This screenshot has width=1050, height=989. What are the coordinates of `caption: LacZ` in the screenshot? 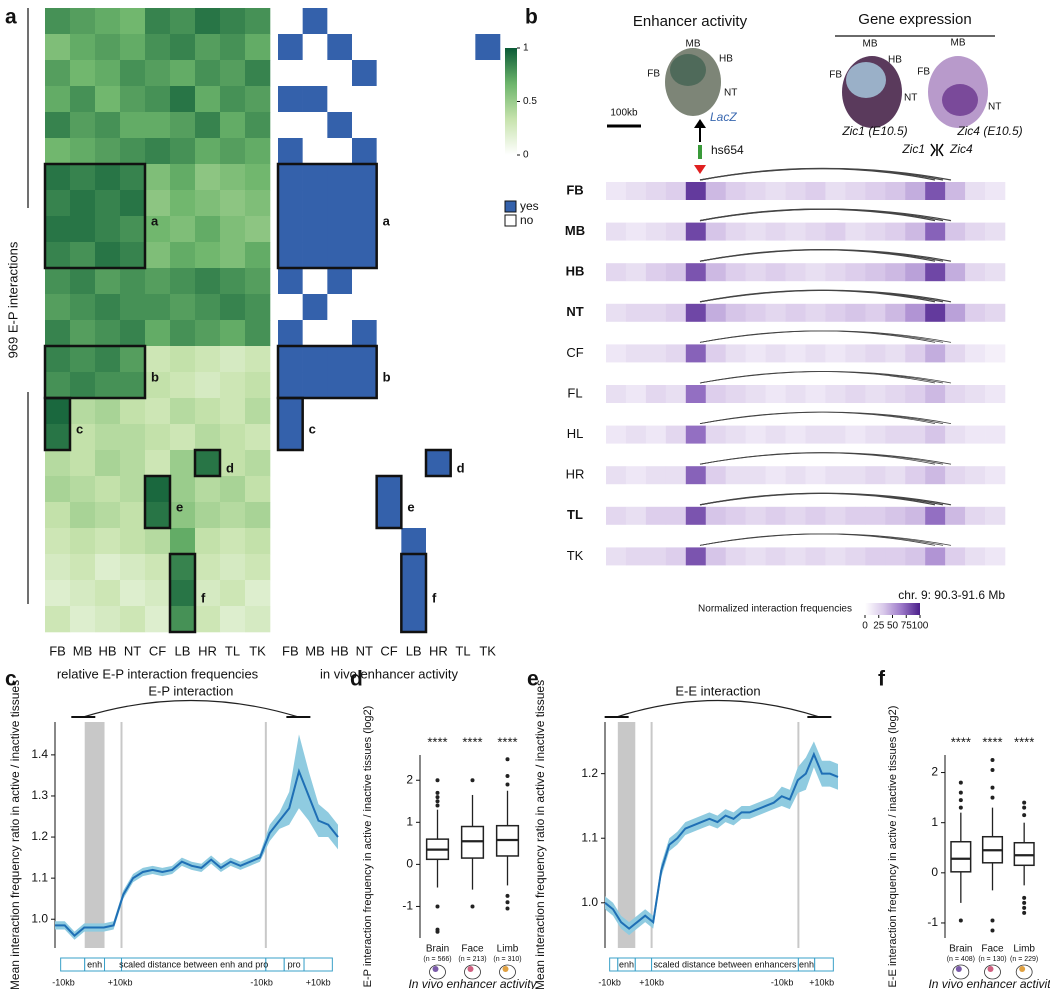 It's located at (723, 117).